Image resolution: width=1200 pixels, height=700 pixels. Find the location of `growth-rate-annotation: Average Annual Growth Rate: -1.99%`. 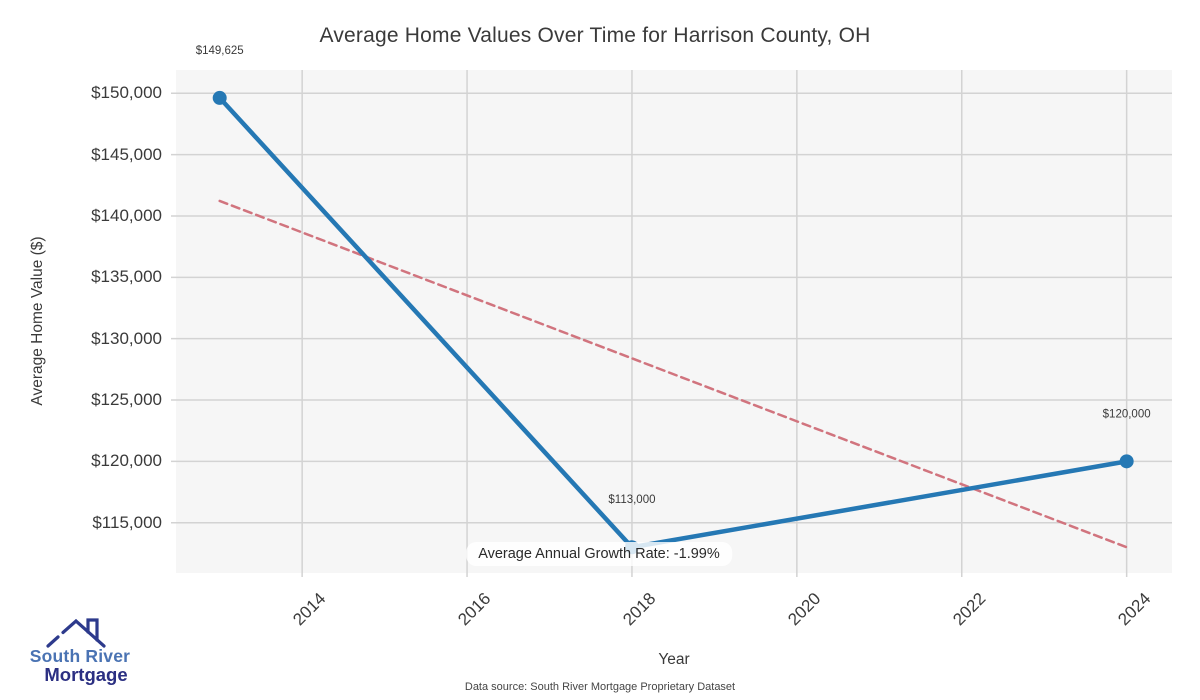

growth-rate-annotation: Average Annual Growth Rate: -1.99% is located at coordinates (599, 553).